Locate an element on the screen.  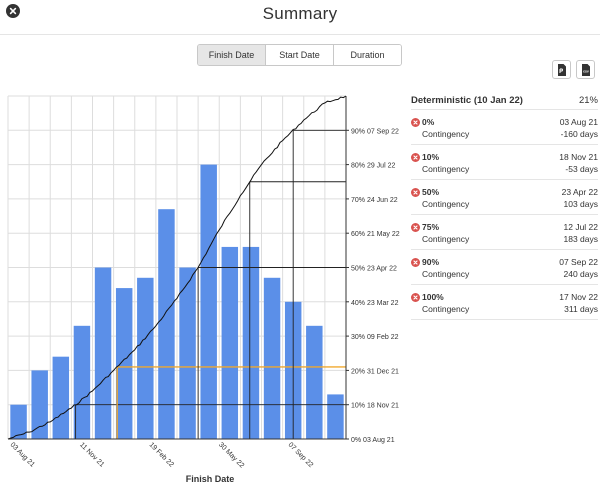
tab-duration: Duration is located at coordinates (367, 55).